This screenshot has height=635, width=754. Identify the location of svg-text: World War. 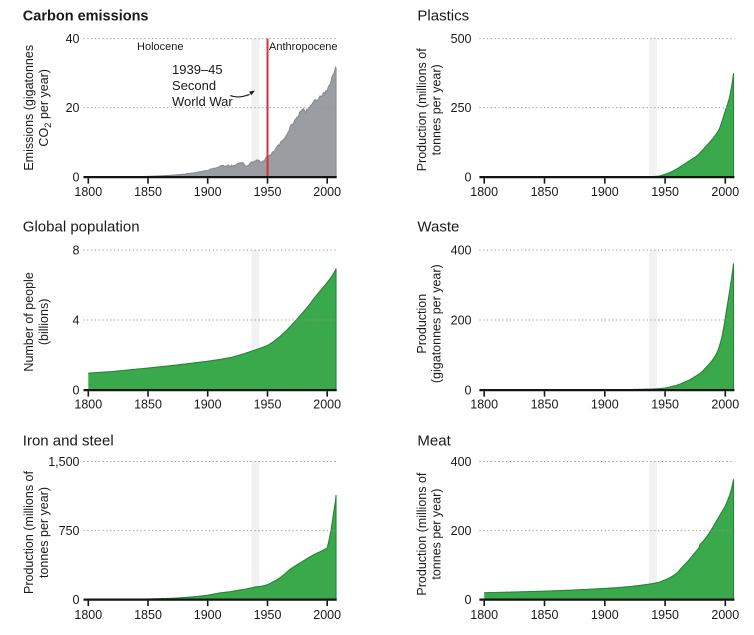
(202, 101).